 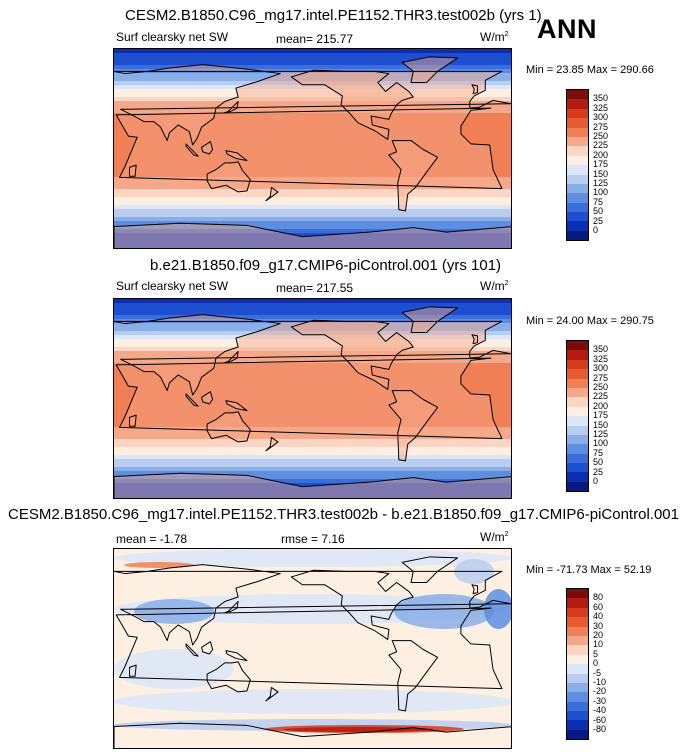 I want to click on colorbar-tick-label: 25, so click(x=598, y=220).